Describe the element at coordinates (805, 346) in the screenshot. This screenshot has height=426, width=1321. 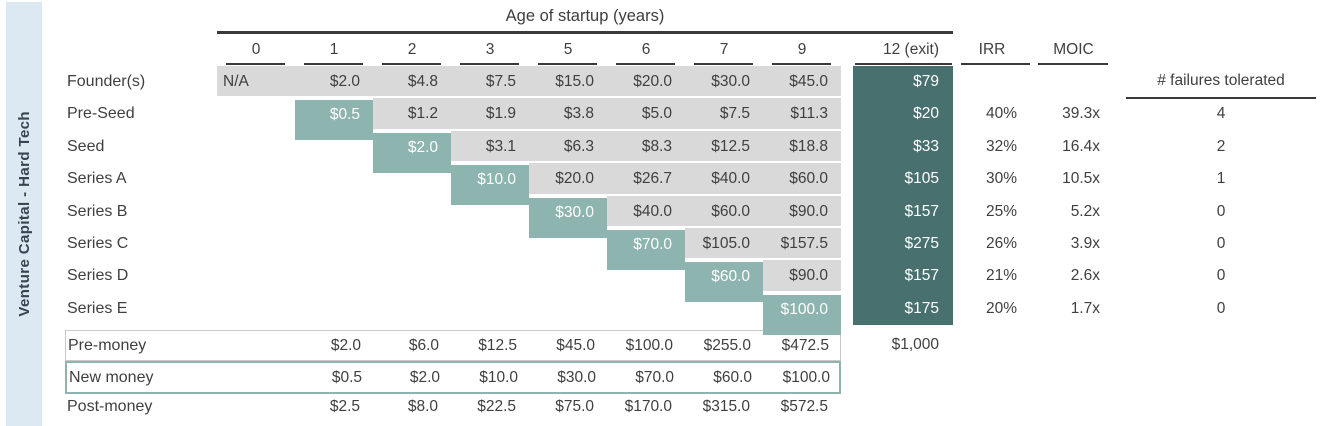
I see `summary-value-cell: $472.5` at that location.